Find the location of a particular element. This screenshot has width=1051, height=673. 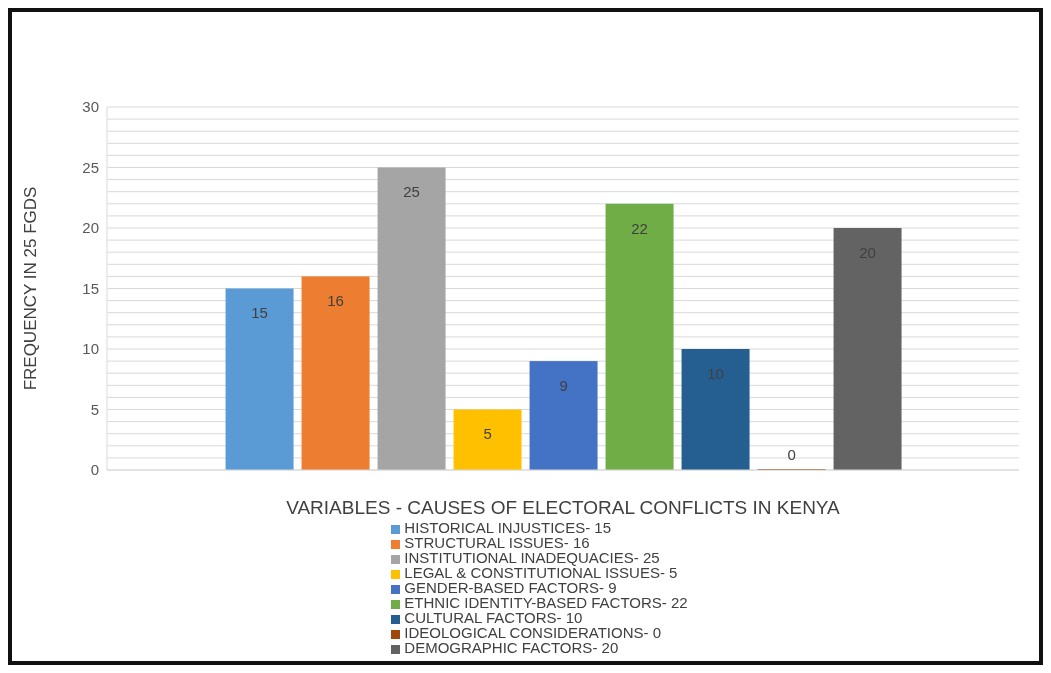

y-tick-label: 25 is located at coordinates (90, 167).